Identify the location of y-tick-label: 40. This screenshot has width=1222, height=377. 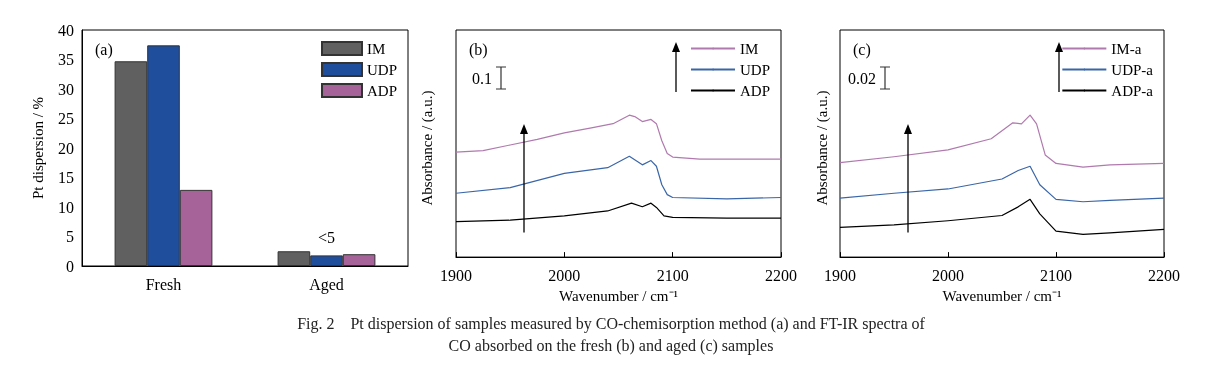
(66, 30).